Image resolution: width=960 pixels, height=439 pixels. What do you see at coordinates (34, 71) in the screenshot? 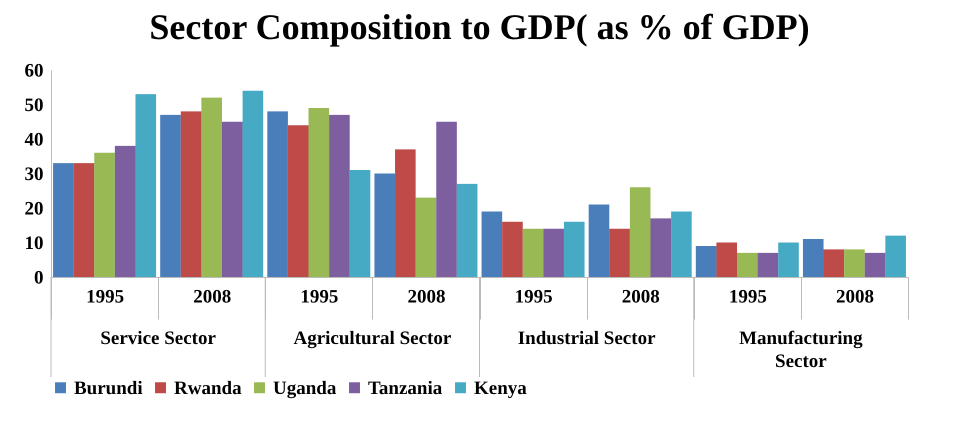
I see `y-tick-label: 60` at bounding box center [34, 71].